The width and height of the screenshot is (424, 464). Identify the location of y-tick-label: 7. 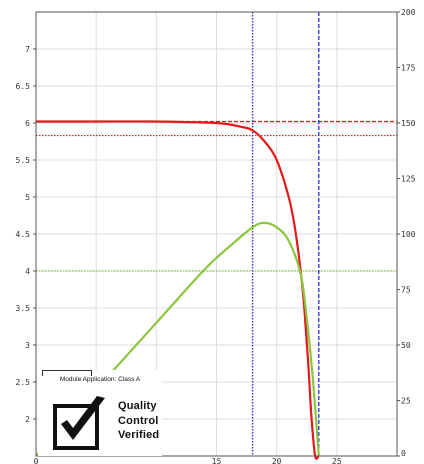
(27, 49).